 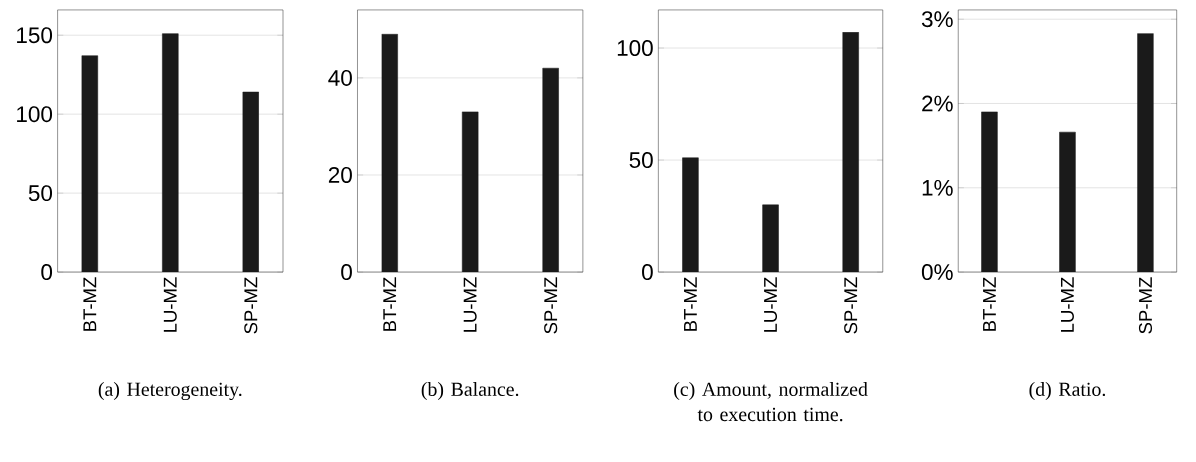 I want to click on text: (b) Balance., so click(x=470, y=391).